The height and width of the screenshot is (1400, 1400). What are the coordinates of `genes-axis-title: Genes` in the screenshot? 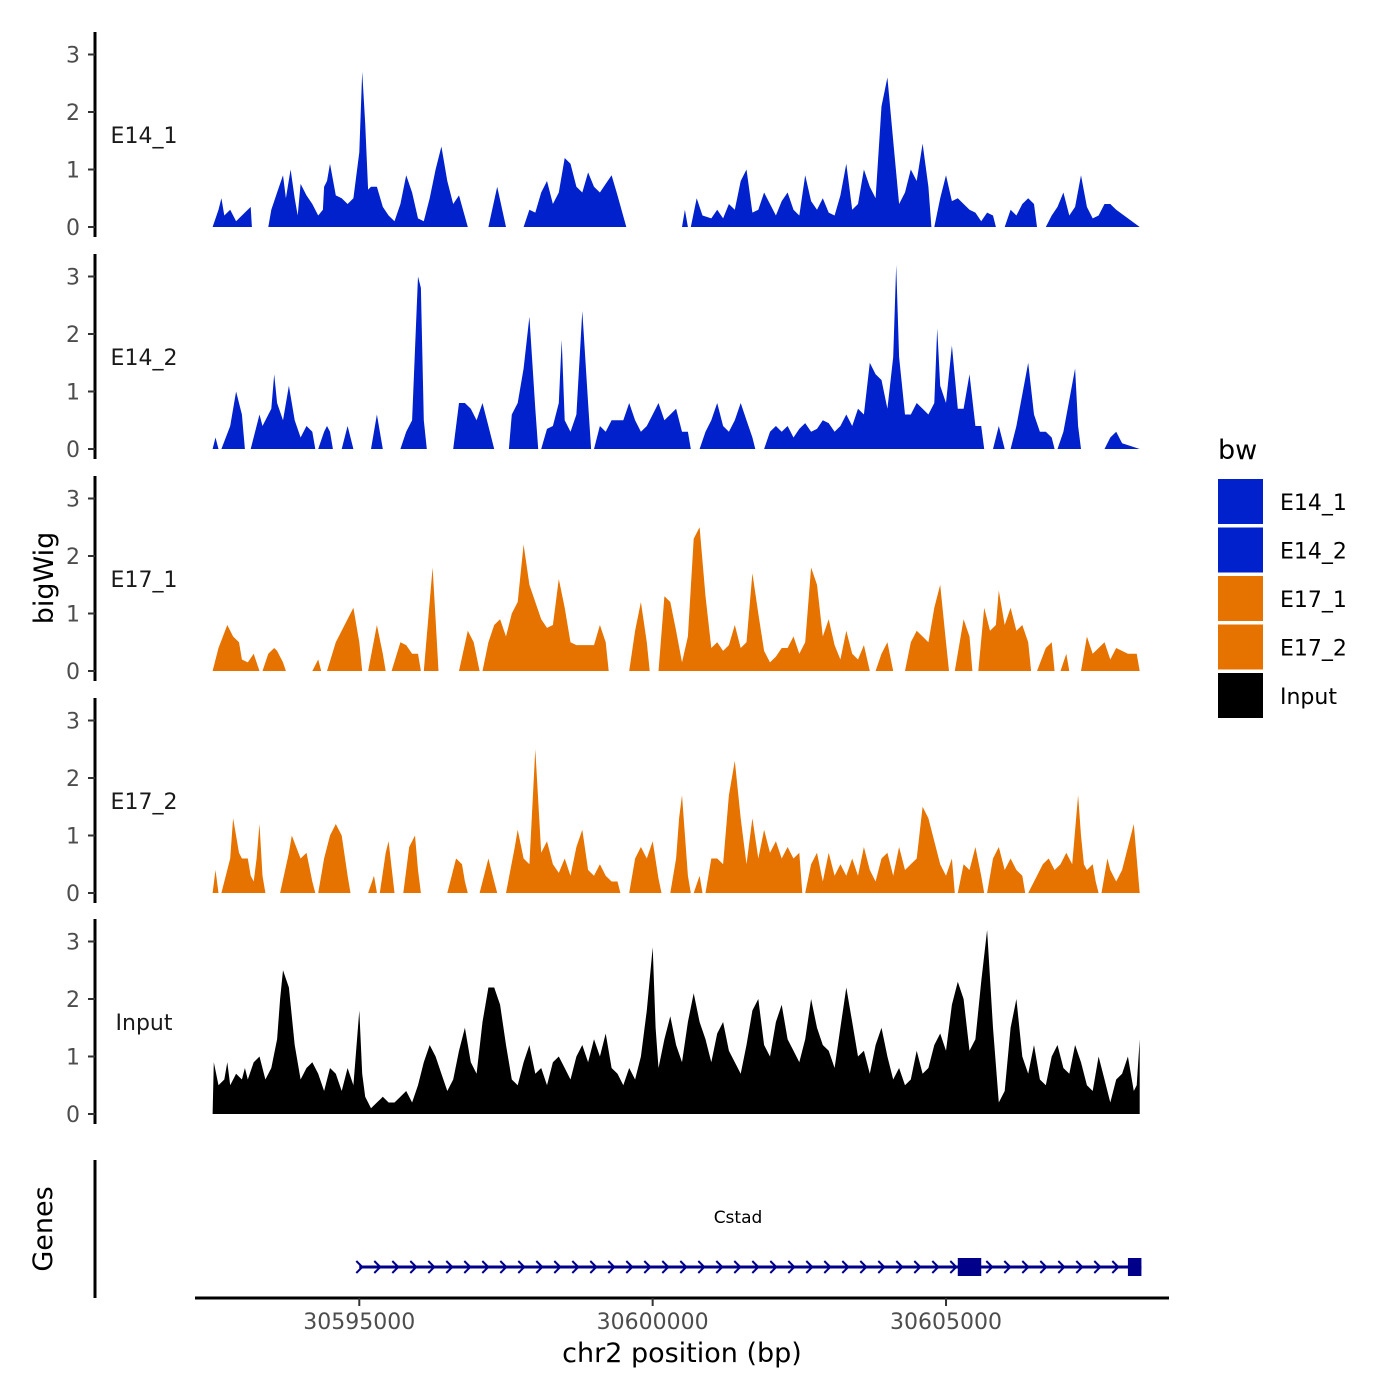 It's located at (43, 1228).